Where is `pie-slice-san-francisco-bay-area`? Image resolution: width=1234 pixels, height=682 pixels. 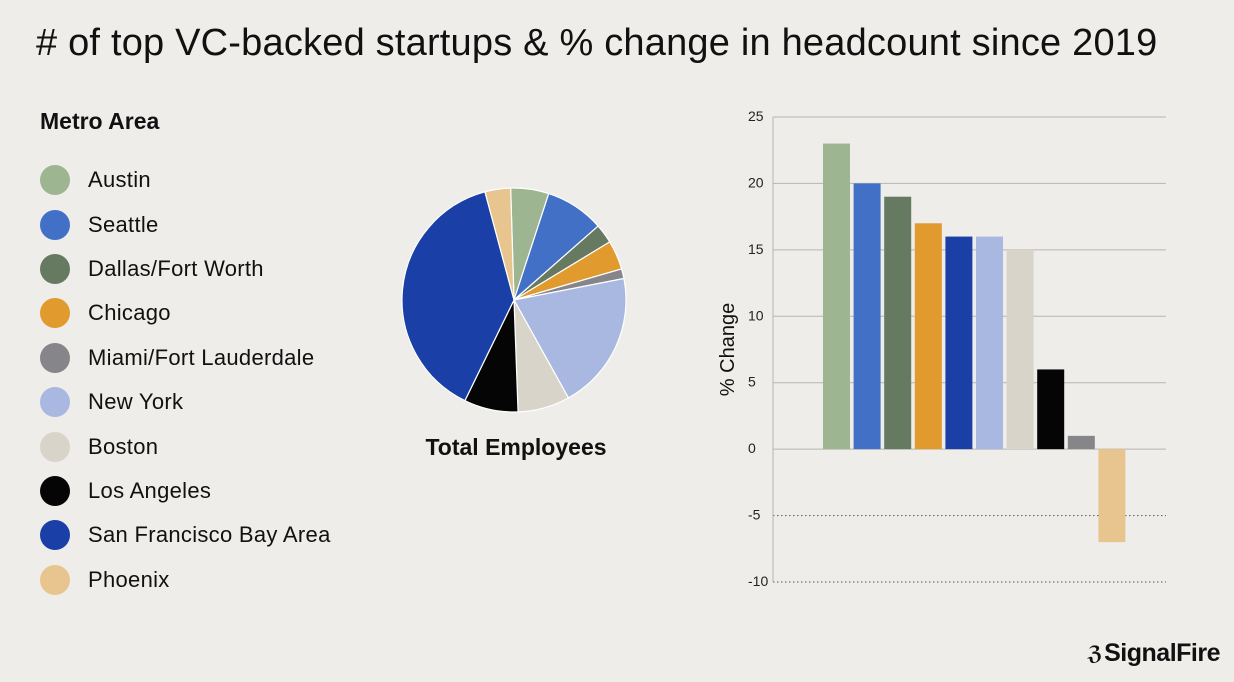
pie-slice-san-francisco-bay-area is located at coordinates (458, 296).